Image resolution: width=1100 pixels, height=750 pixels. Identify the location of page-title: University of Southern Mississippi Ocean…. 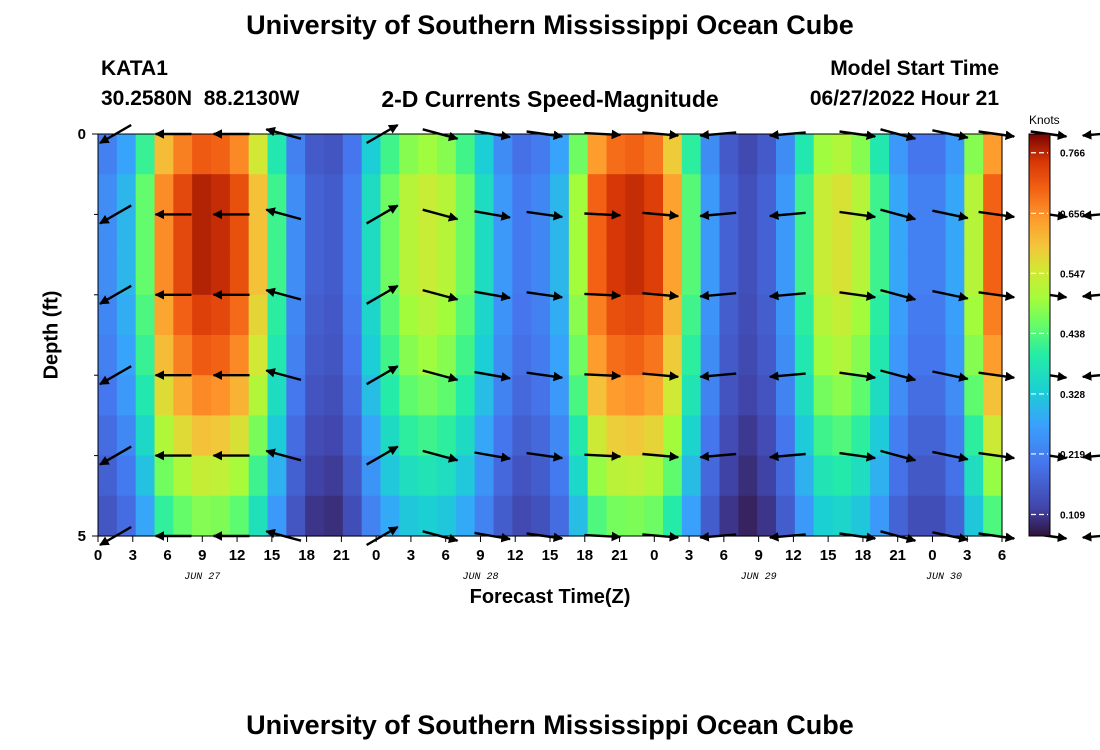
(550, 25).